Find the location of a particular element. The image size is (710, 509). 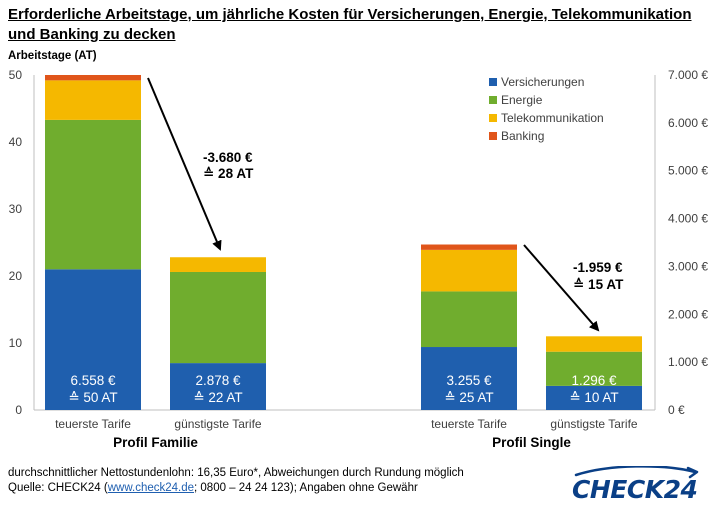

y2-tick-label: 5.000 € is located at coordinates (688, 171).